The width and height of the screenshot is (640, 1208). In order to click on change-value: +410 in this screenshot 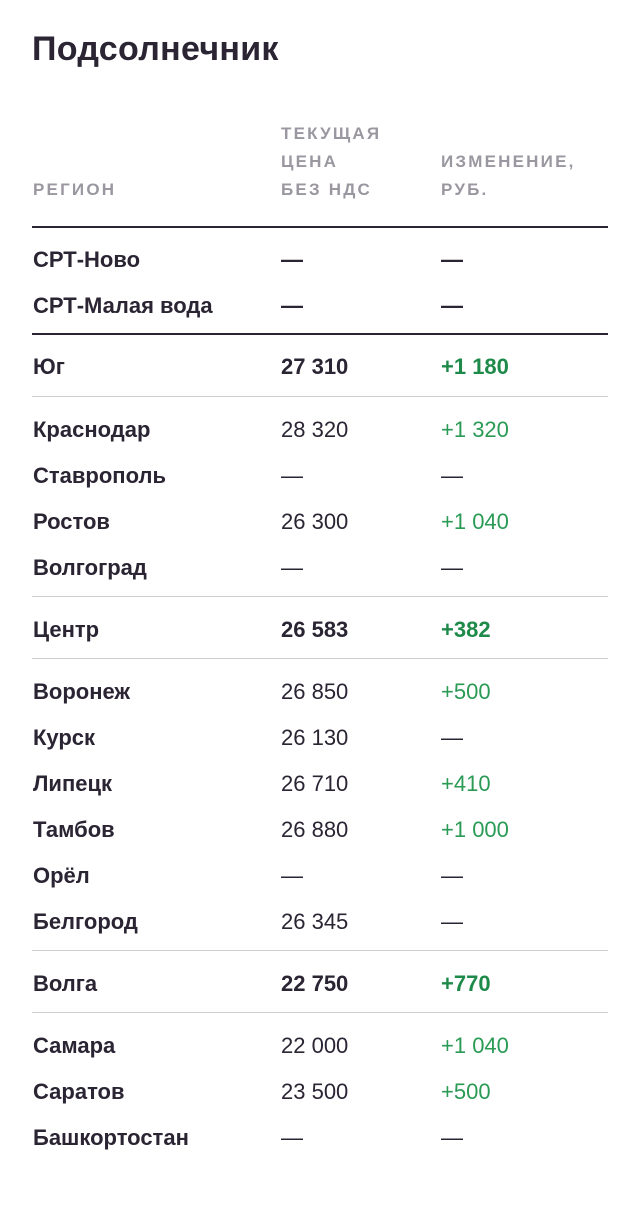, I will do `click(466, 783)`.